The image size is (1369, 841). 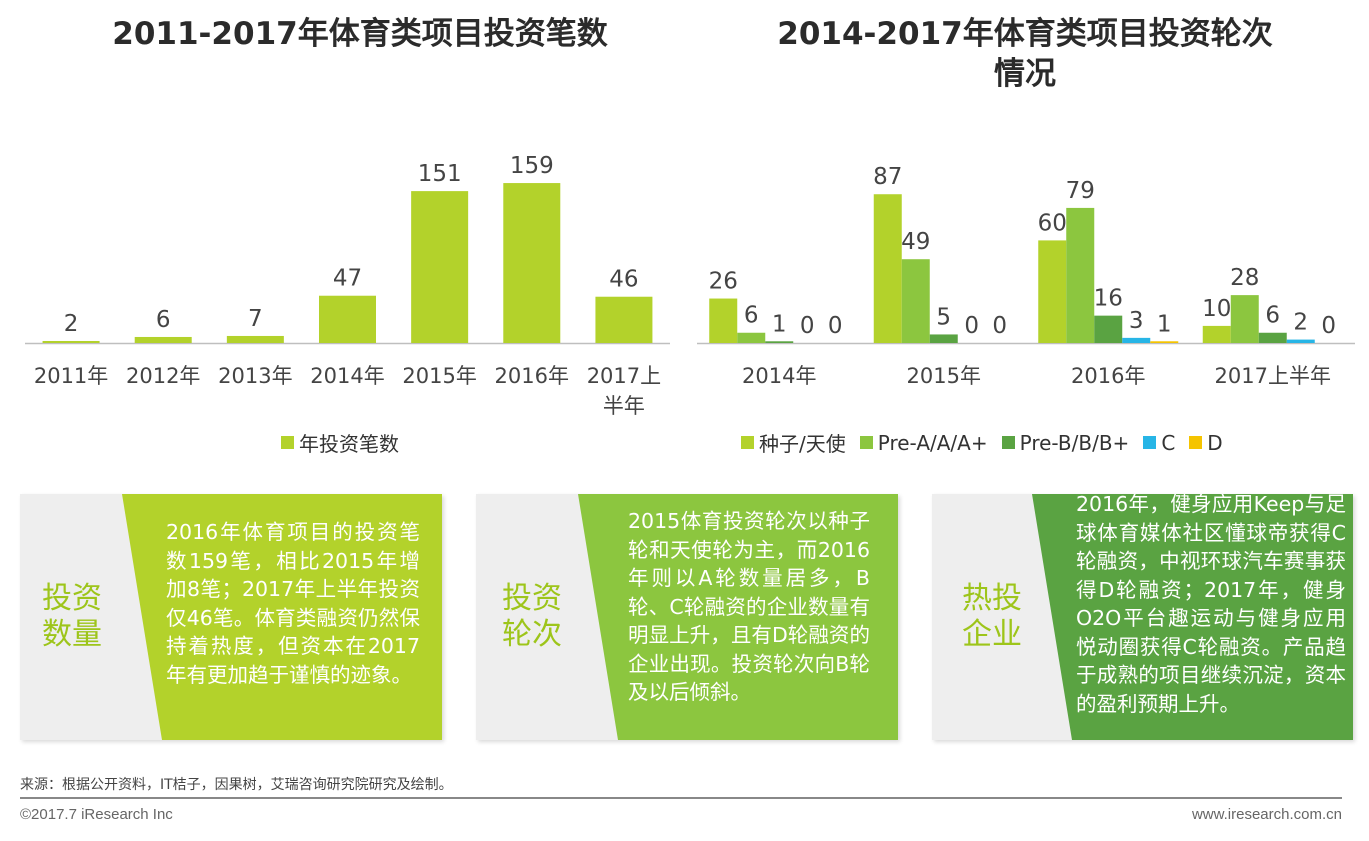 What do you see at coordinates (992, 634) in the screenshot?
I see `card-label-line: 企业` at bounding box center [992, 634].